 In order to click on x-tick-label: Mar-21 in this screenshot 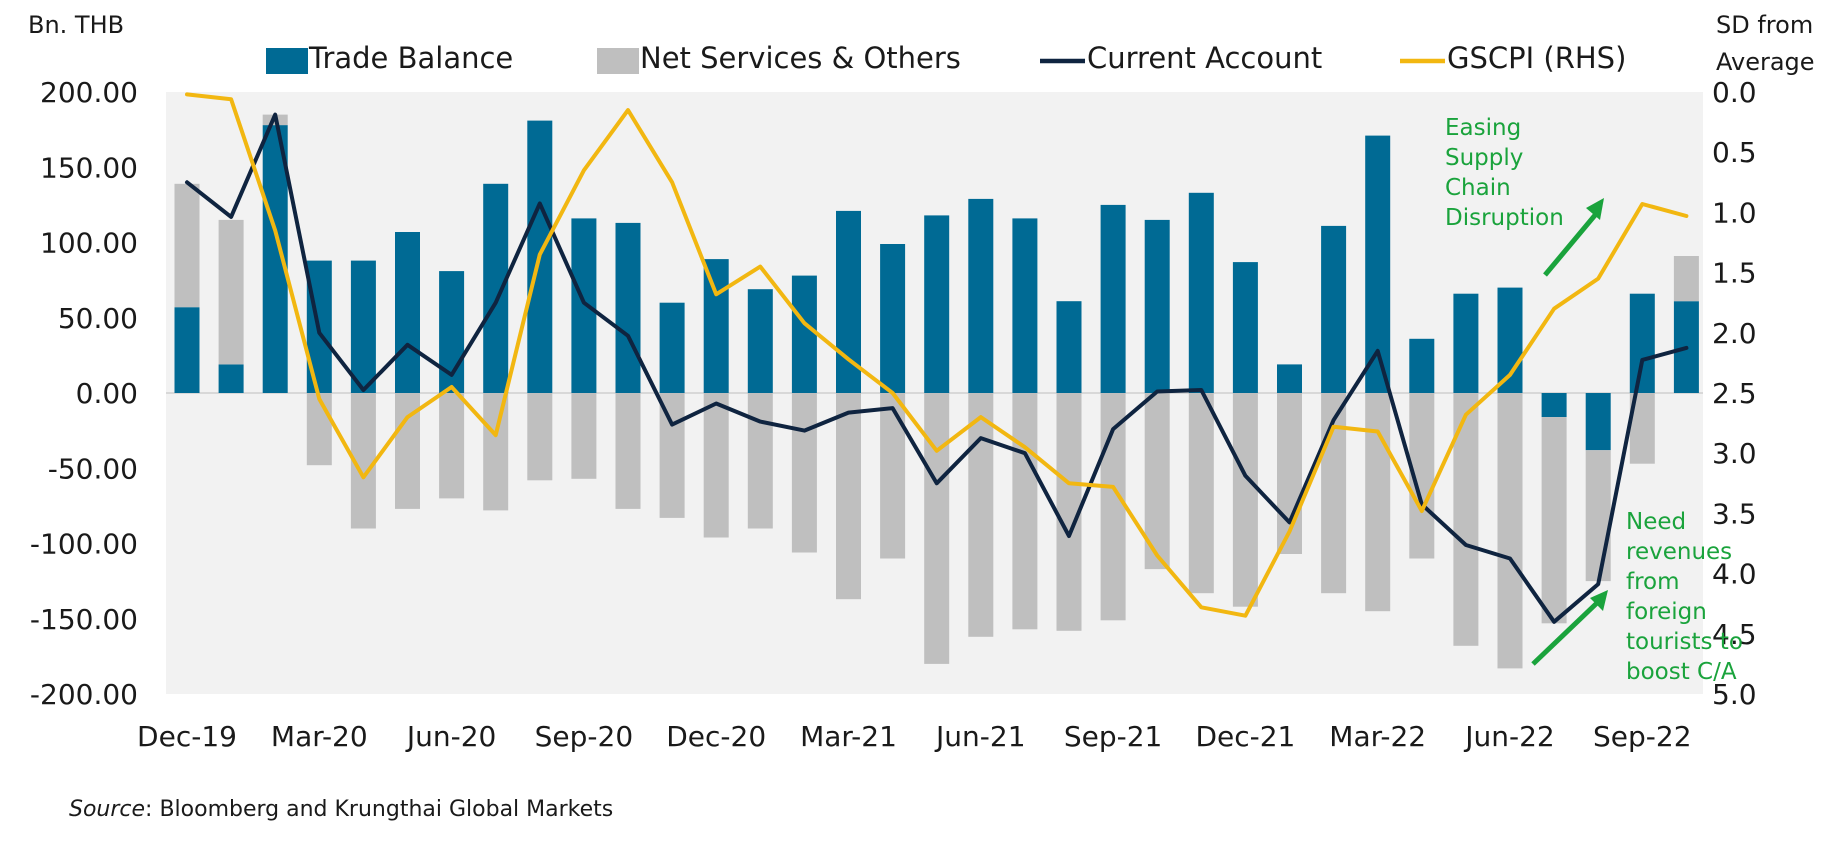, I will do `click(848, 736)`.